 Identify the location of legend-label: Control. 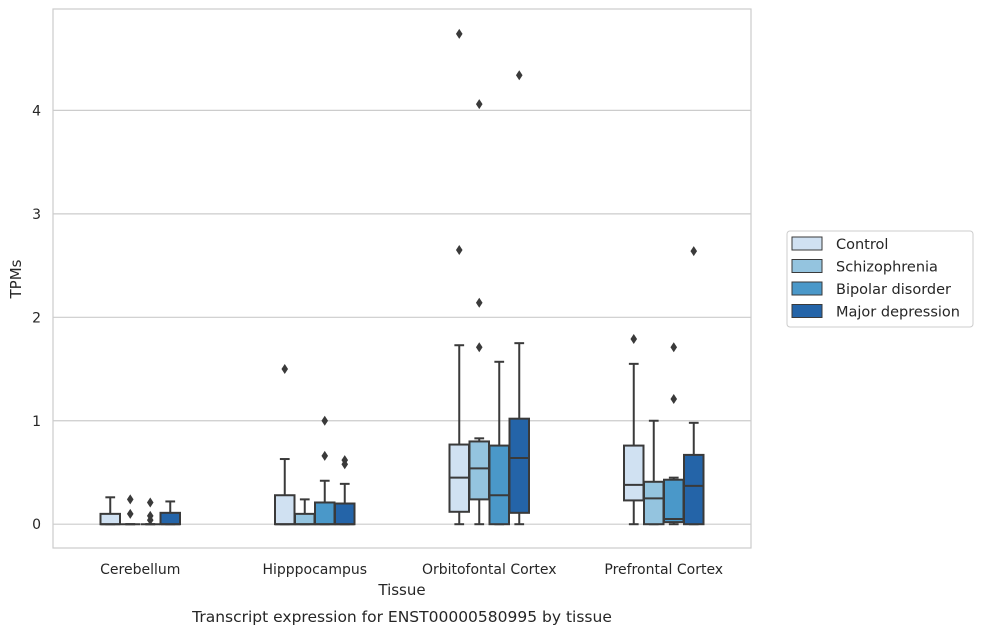
(862, 245).